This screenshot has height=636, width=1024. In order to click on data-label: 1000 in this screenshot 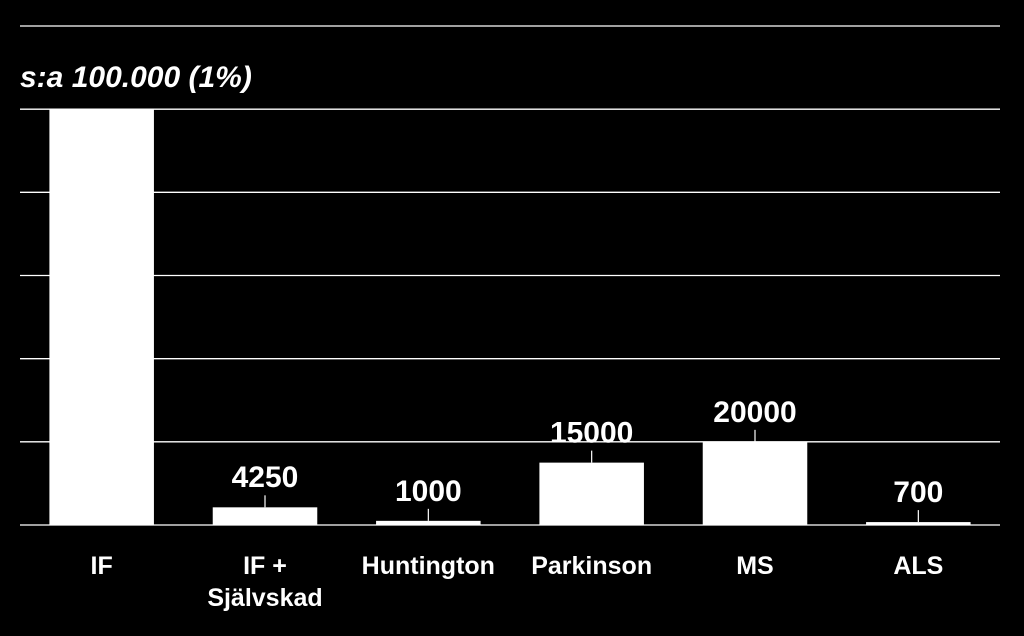, I will do `click(428, 491)`.